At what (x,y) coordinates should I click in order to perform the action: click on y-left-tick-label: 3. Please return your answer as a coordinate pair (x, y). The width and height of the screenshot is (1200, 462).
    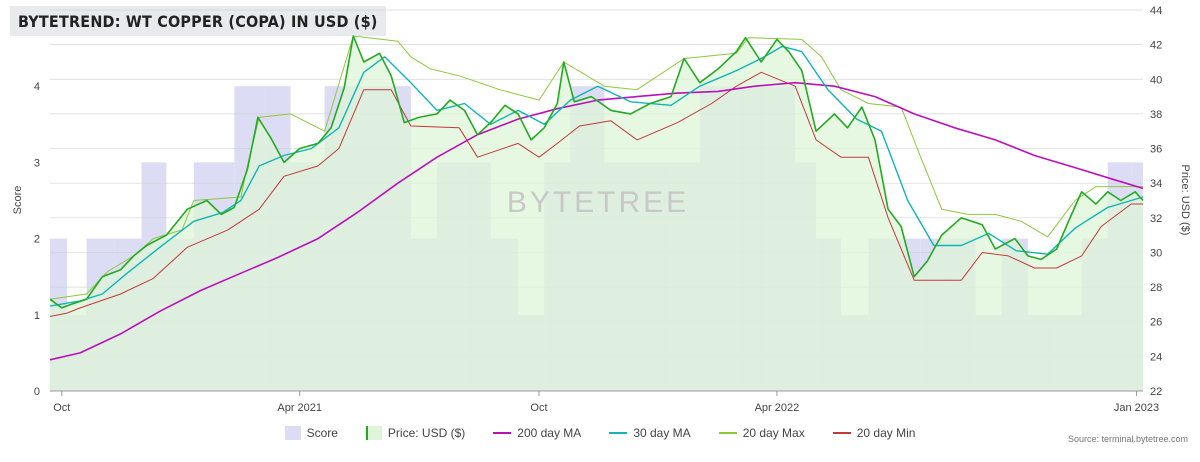
    Looking at the image, I should click on (37, 163).